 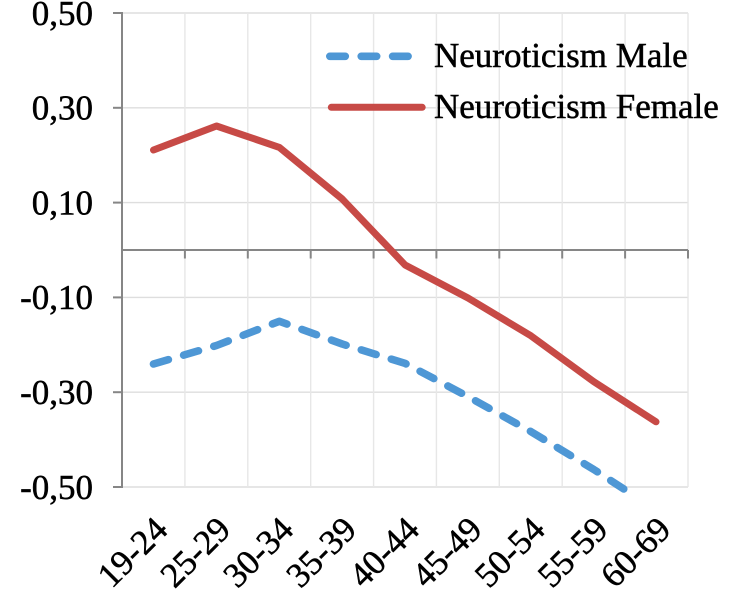 What do you see at coordinates (62, 108) in the screenshot?
I see `svg-text: 0,30` at bounding box center [62, 108].